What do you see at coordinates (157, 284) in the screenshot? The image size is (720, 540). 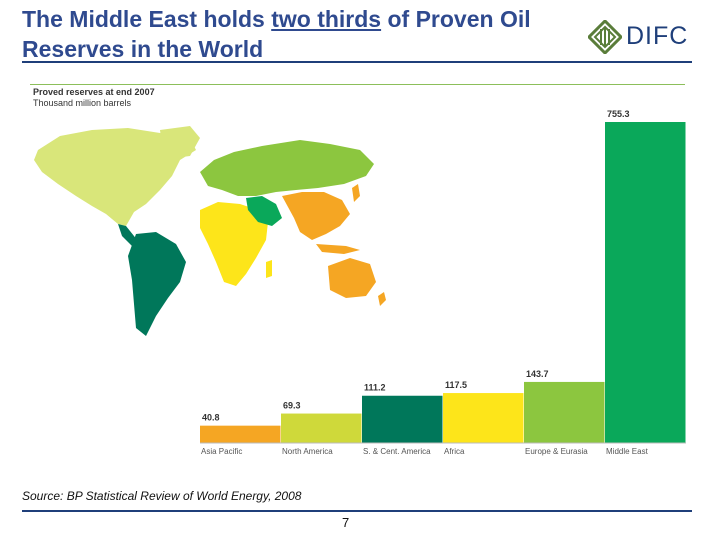 I see `map-south-america` at bounding box center [157, 284].